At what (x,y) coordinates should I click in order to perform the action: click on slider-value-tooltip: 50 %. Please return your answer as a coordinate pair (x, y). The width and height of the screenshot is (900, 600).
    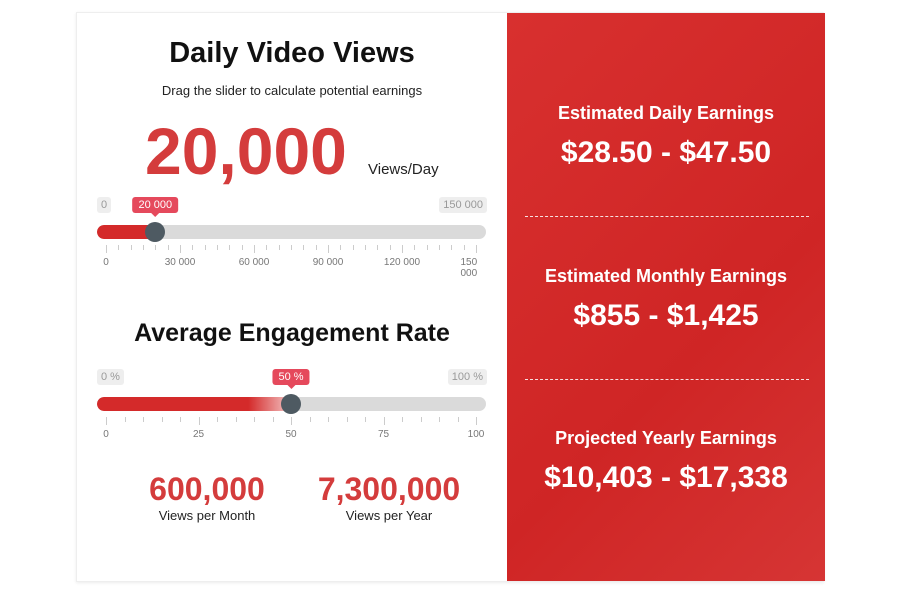
    Looking at the image, I should click on (291, 379).